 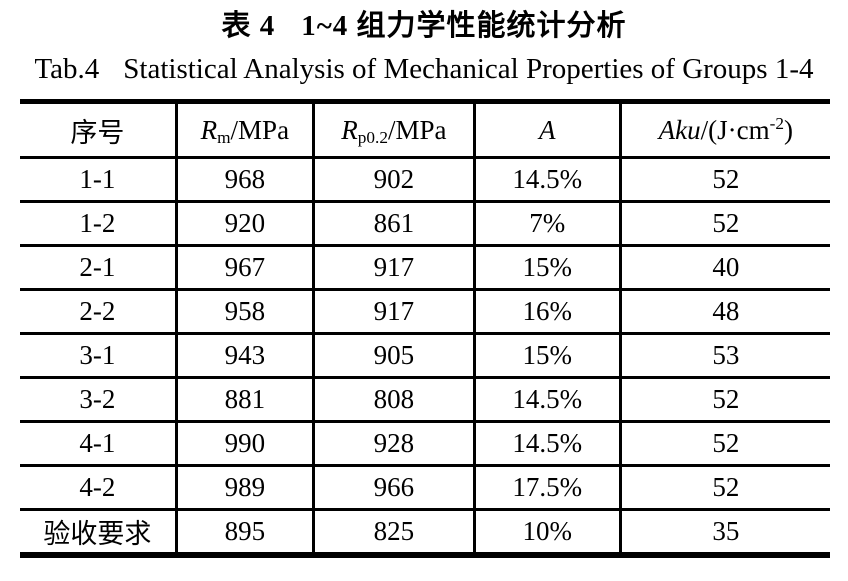 I want to click on cell-col-rp02: 808, so click(x=393, y=399).